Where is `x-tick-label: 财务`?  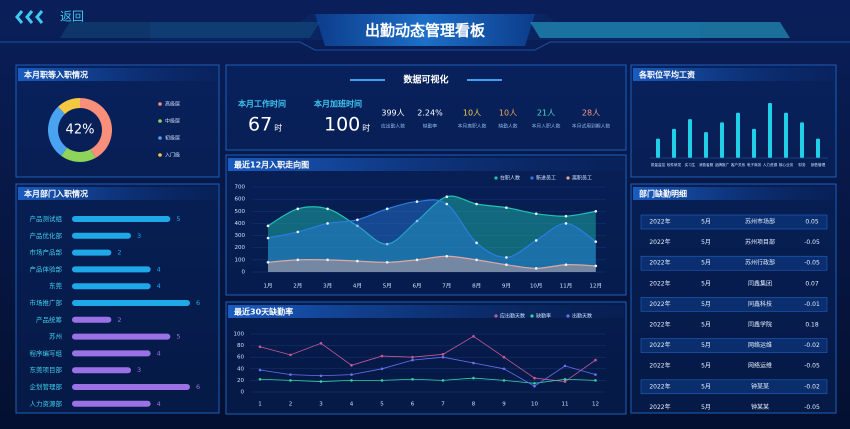 x-tick-label: 财务 is located at coordinates (802, 164).